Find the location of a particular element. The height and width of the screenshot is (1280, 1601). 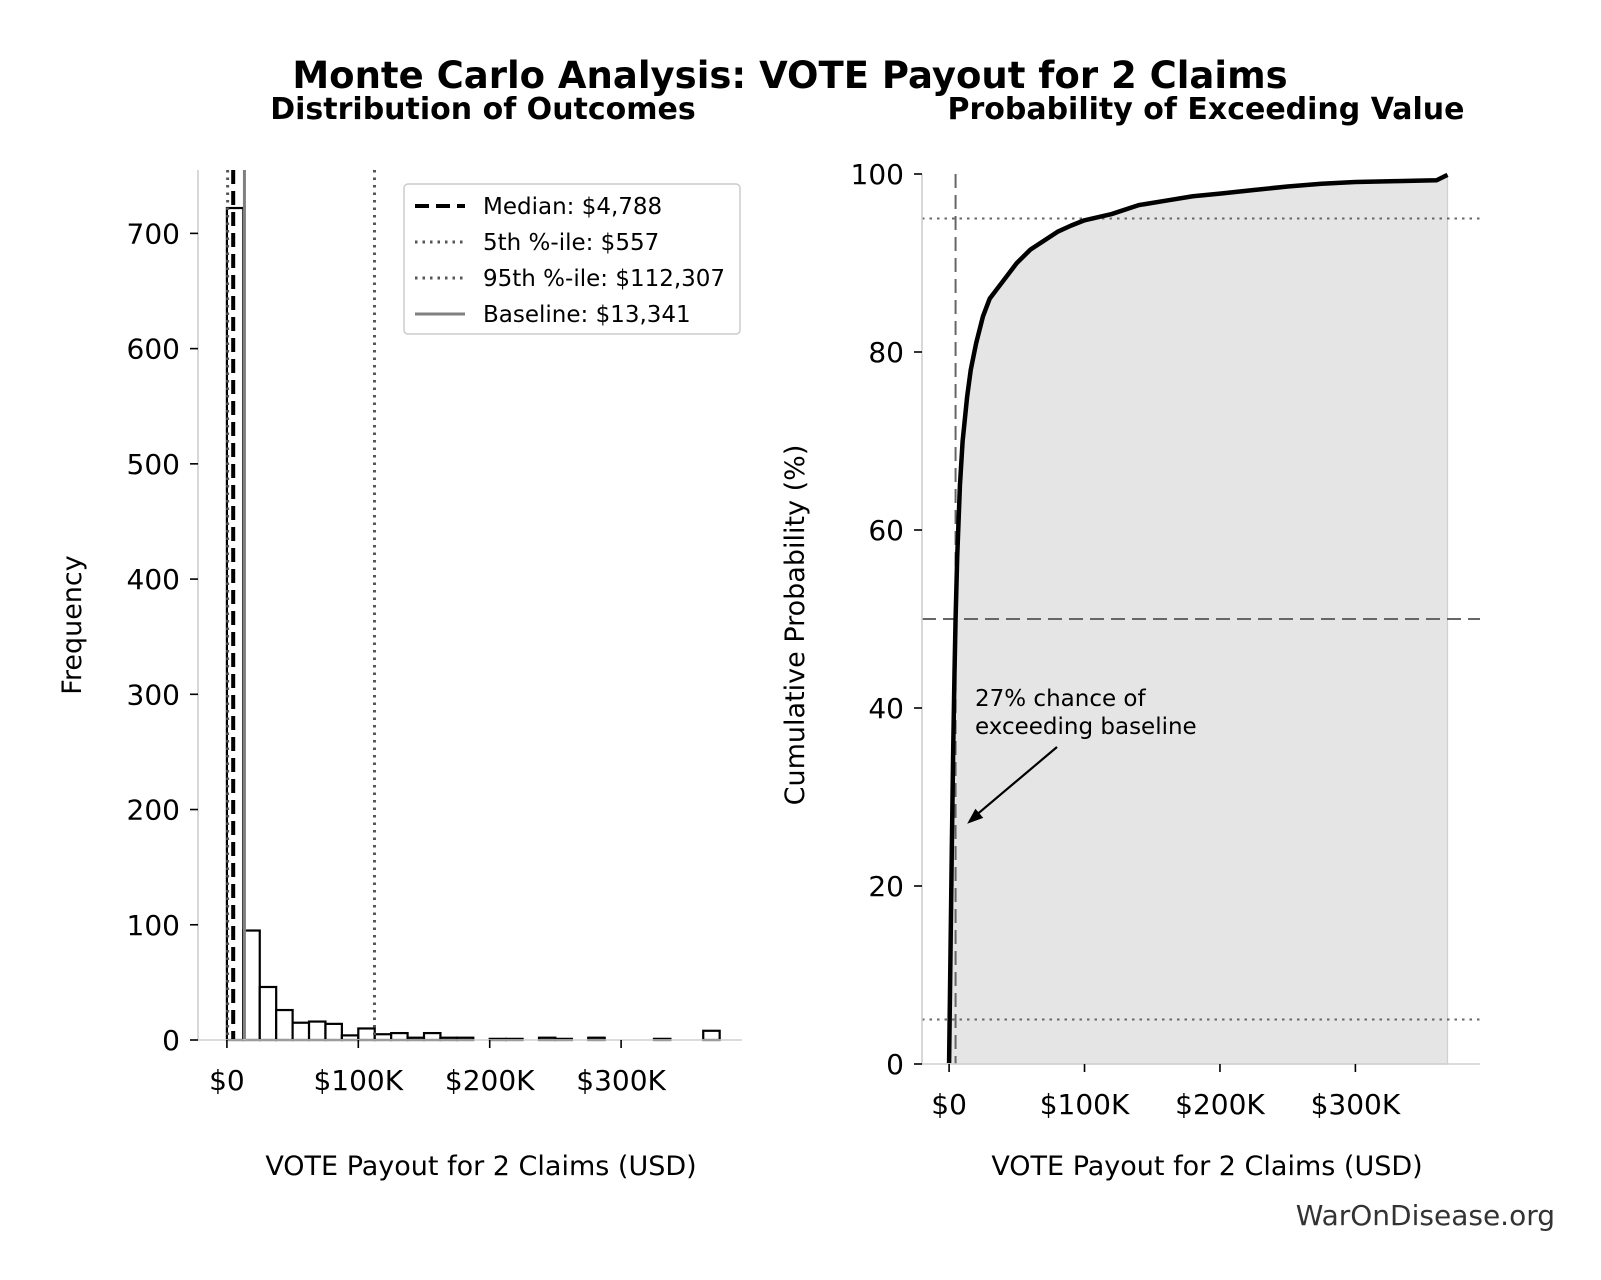

credit-text: WarOnDisease.org is located at coordinates (1425, 1215).